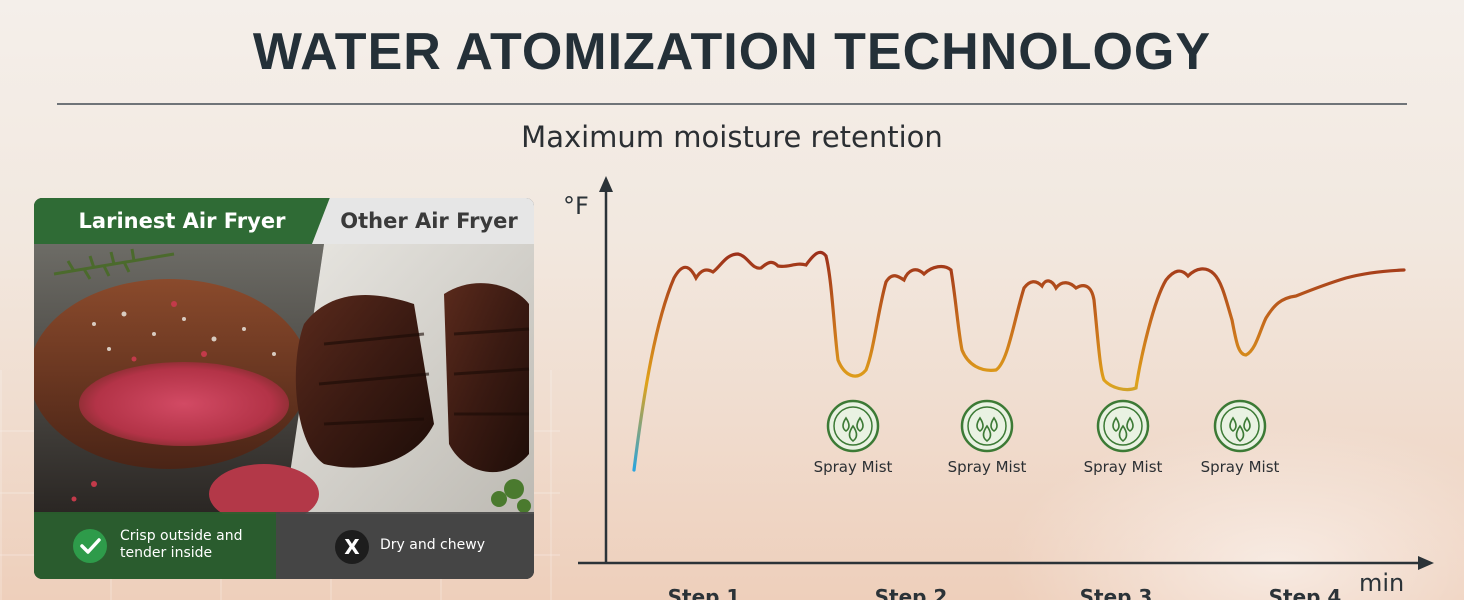 The height and width of the screenshot is (600, 1464). What do you see at coordinates (1123, 437) in the screenshot?
I see `spray-mist-marker-3: Spray Mist` at bounding box center [1123, 437].